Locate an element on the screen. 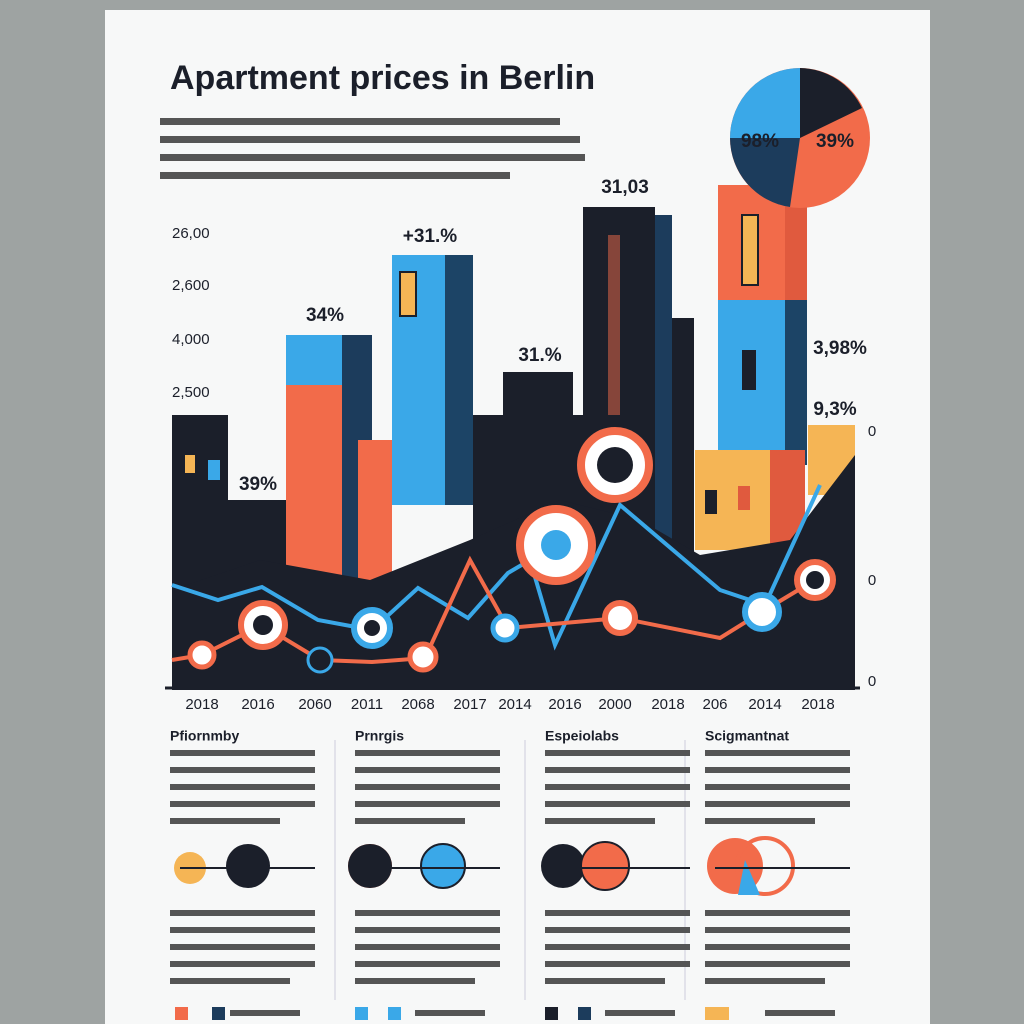  pie is located at coordinates (800, 138).